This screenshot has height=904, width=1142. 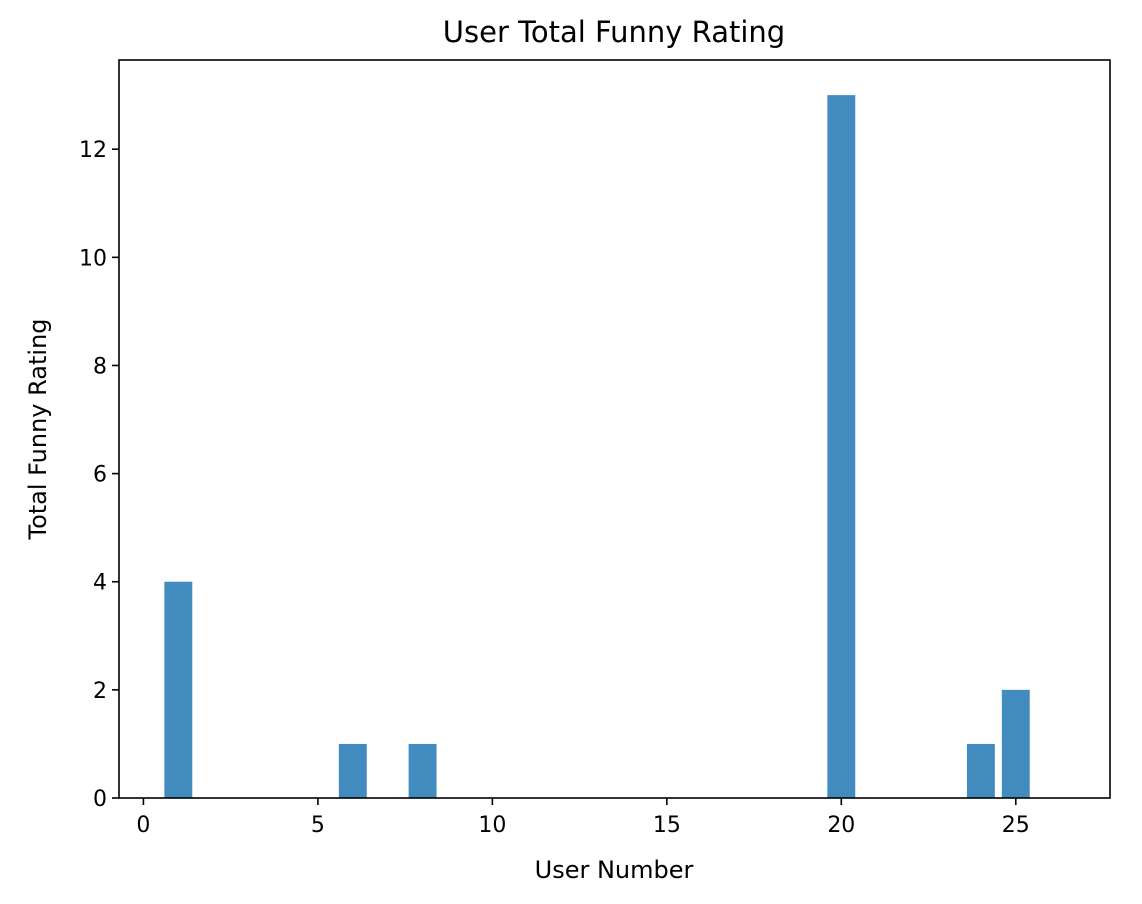 What do you see at coordinates (100, 583) in the screenshot?
I see `y-tick-label: 4` at bounding box center [100, 583].